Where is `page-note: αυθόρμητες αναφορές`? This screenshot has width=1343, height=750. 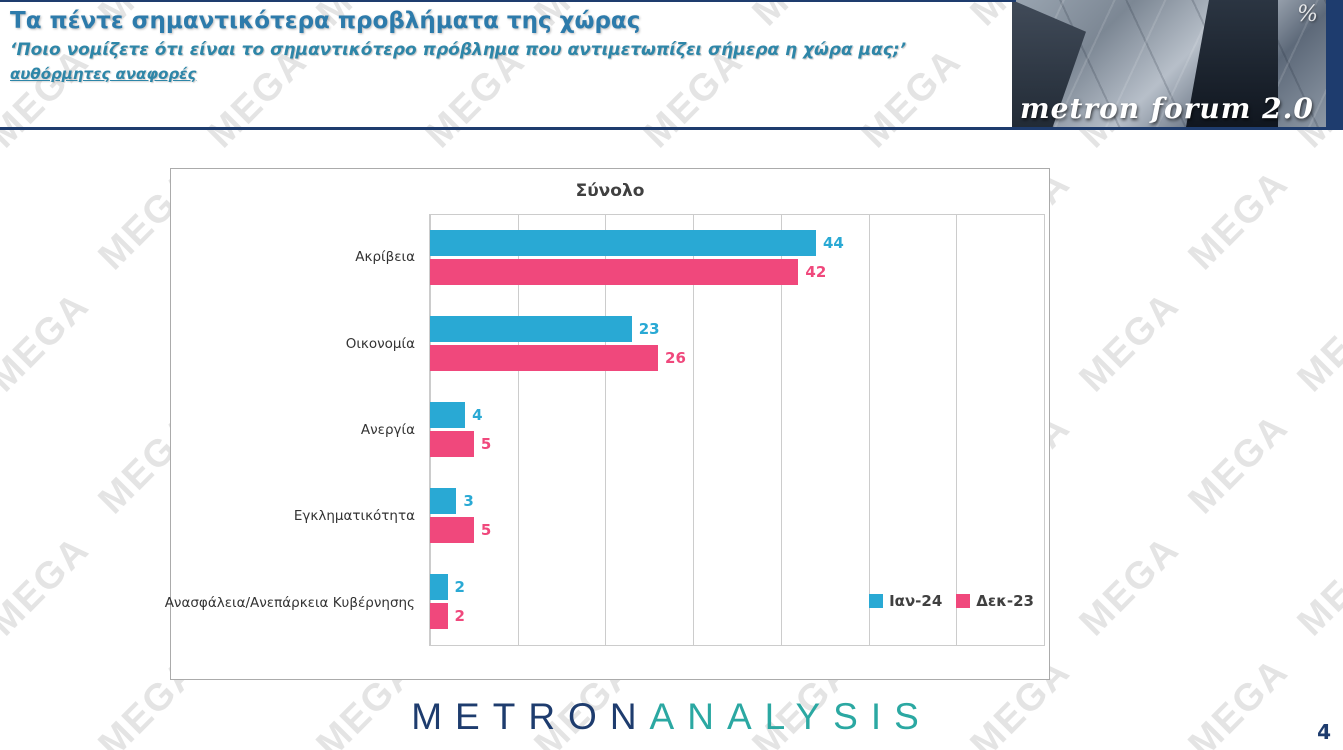 page-note: αυθόρμητες αναφορές is located at coordinates (103, 74).